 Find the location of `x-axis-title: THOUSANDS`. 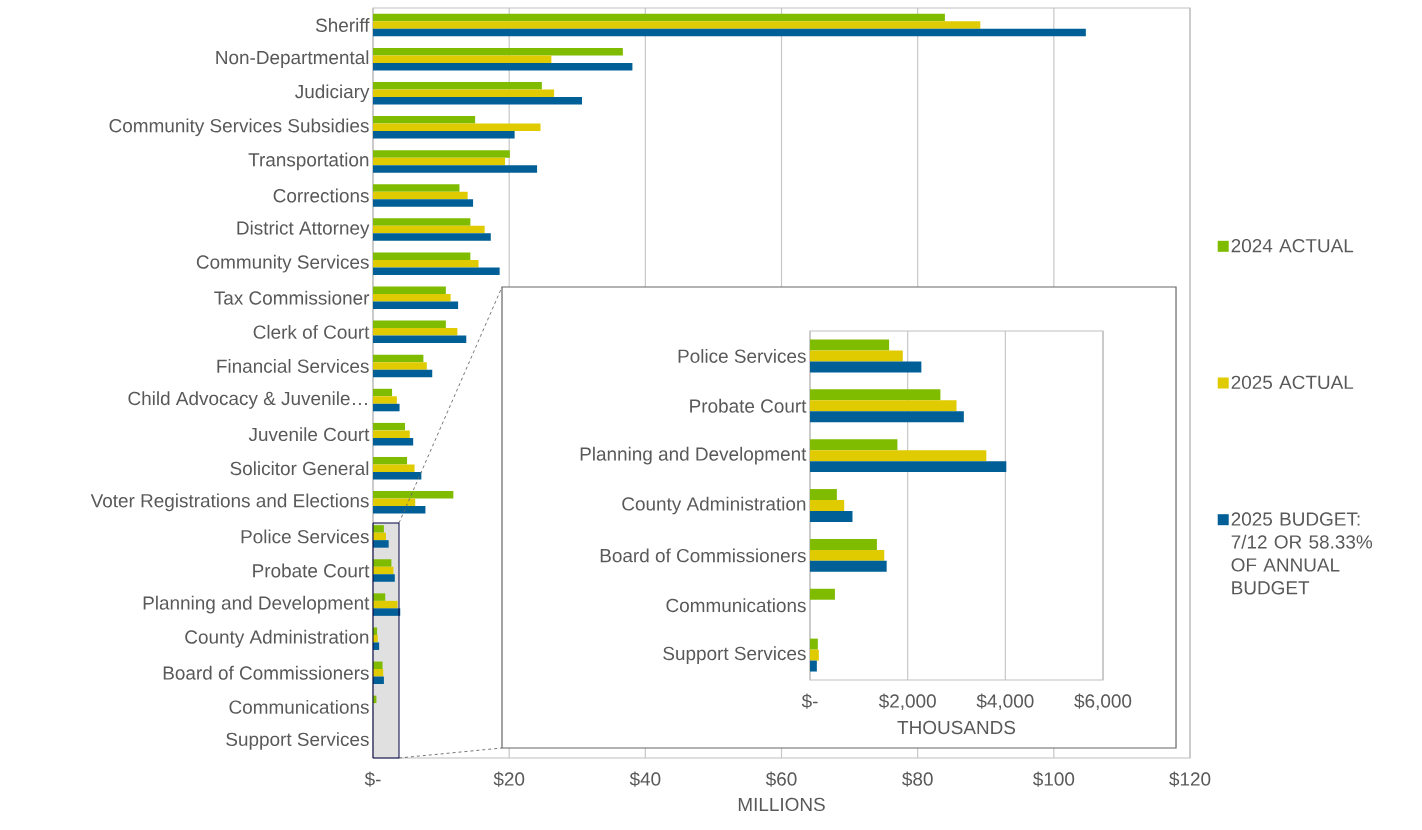

x-axis-title: THOUSANDS is located at coordinates (956, 727).